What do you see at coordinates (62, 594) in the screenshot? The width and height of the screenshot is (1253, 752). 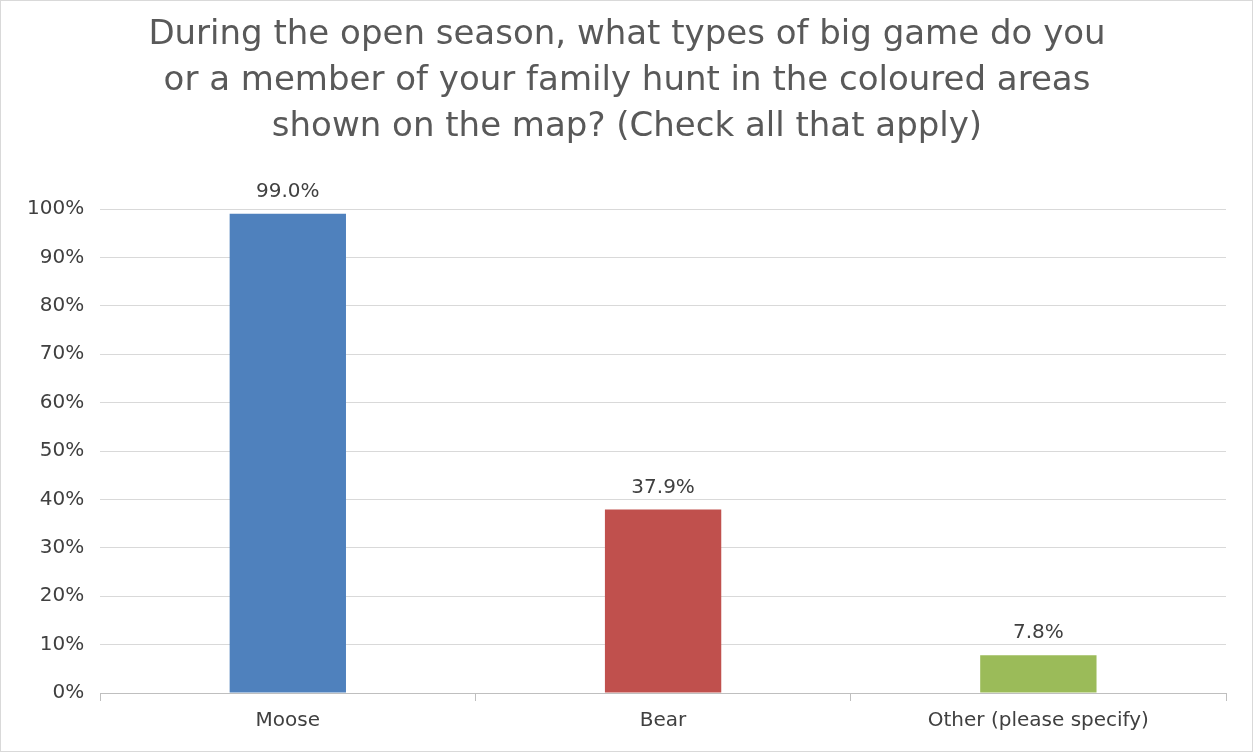 I see `y-tick-label: 20%` at bounding box center [62, 594].